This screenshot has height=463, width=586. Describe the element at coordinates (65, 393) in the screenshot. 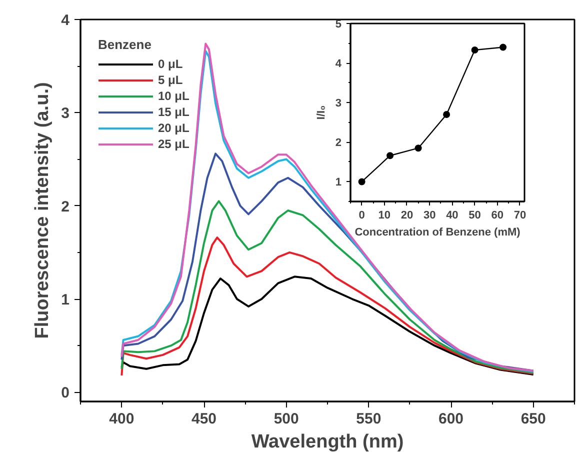

I see `y-tick-label: 0` at that location.